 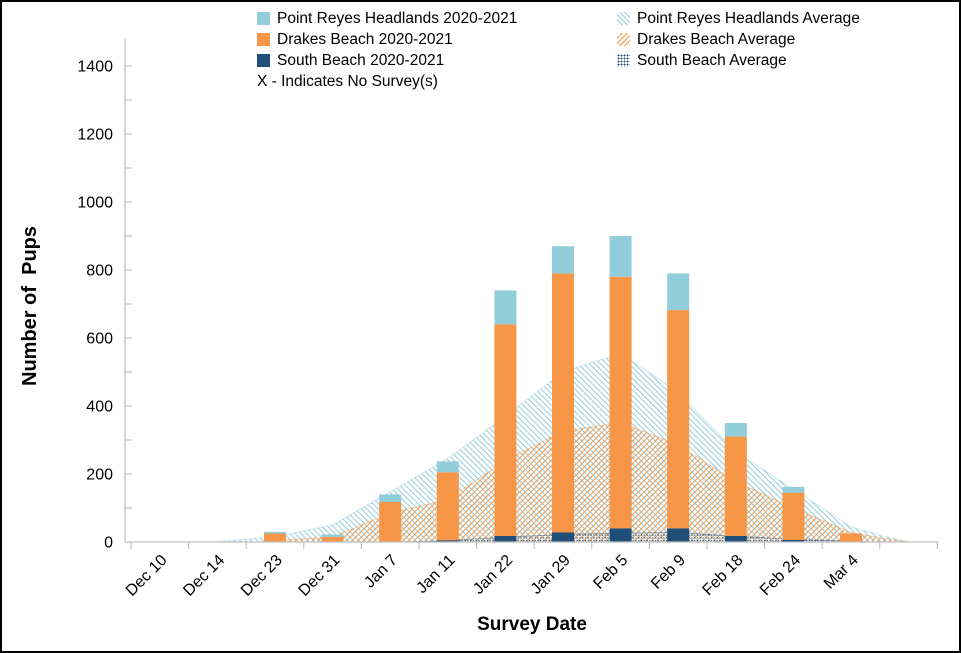 I want to click on y-tick-label: 0, so click(x=108, y=543).